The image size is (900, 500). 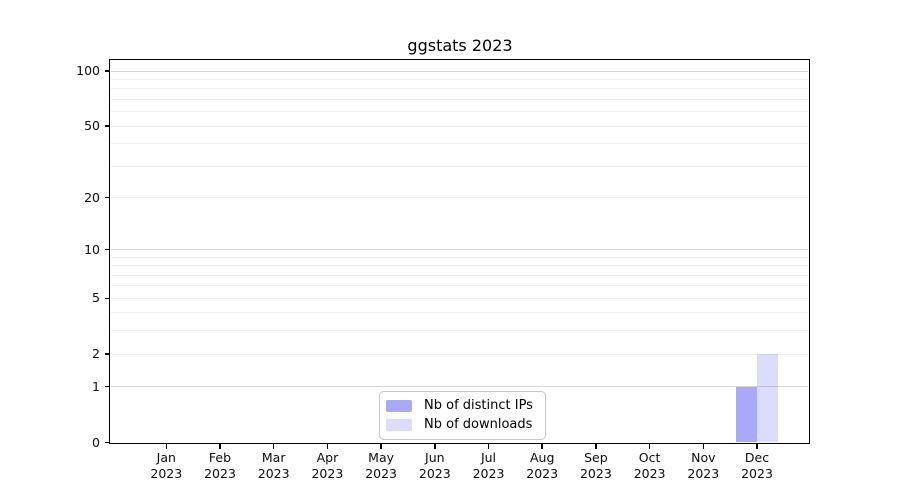 What do you see at coordinates (435, 457) in the screenshot?
I see `x-tick-month: Jun` at bounding box center [435, 457].